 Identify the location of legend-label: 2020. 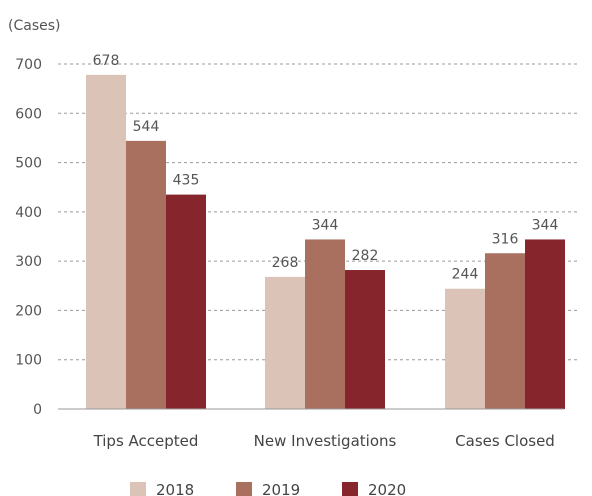
(387, 488).